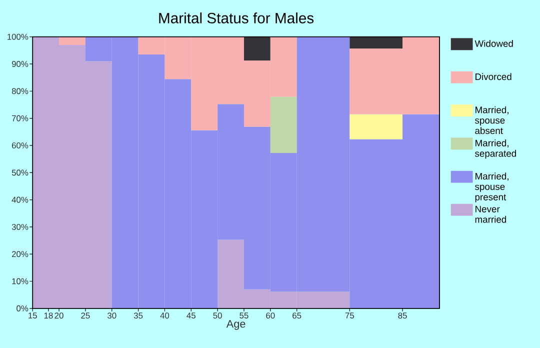 This screenshot has width=540, height=348. Describe the element at coordinates (20, 254) in the screenshot. I see `y-tick-label: 20%` at that location.